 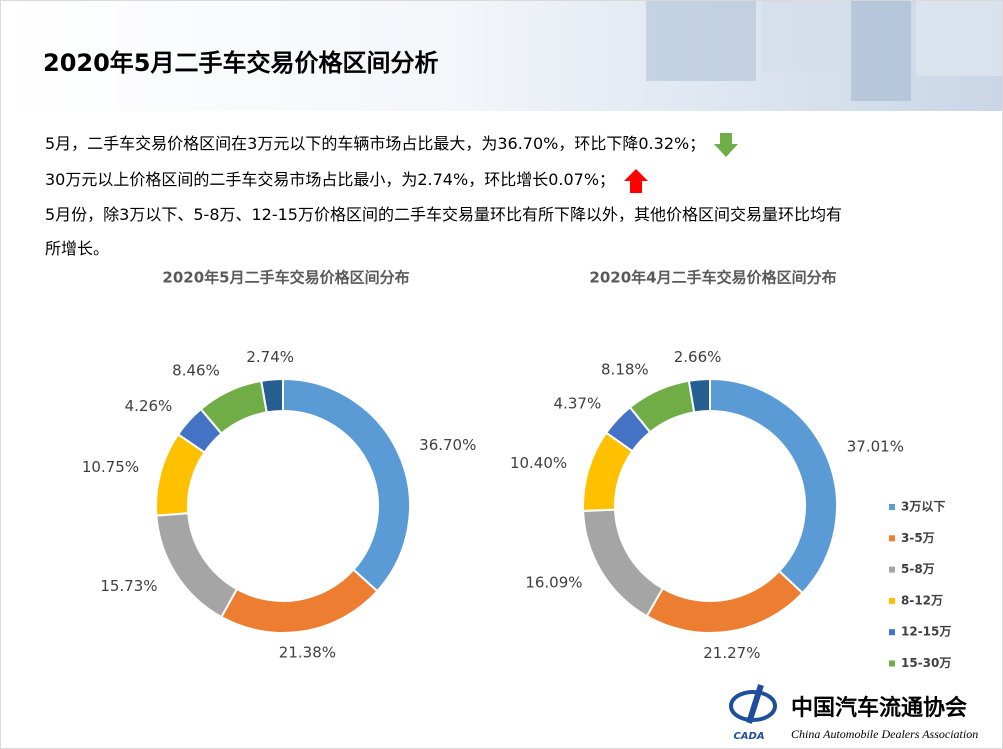 What do you see at coordinates (149, 406) in the screenshot?
I see `value-label: 4.26%` at bounding box center [149, 406].